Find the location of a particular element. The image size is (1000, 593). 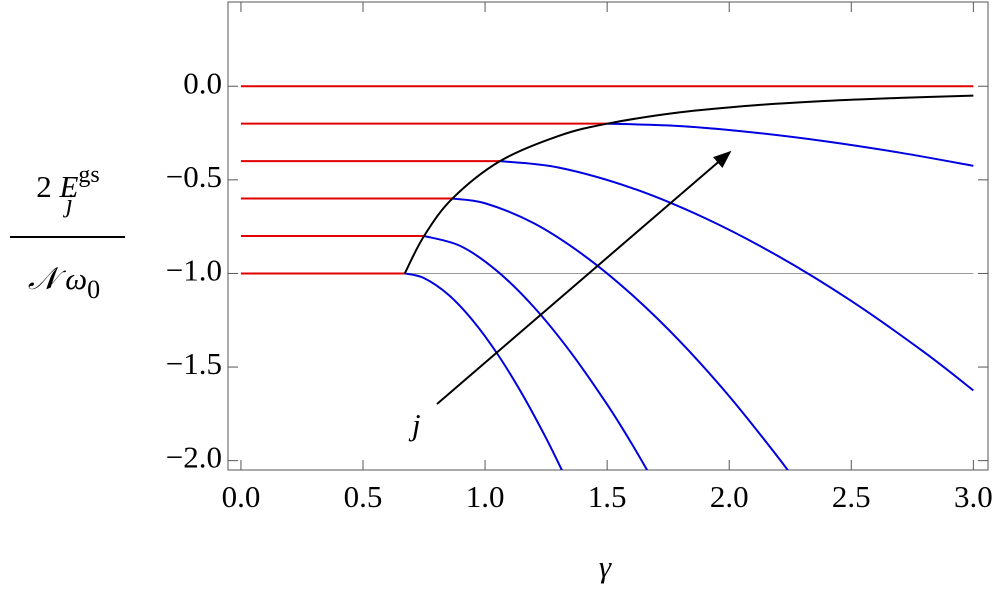

y-label-numerator: 2 Egs j is located at coordinates (68, 190).